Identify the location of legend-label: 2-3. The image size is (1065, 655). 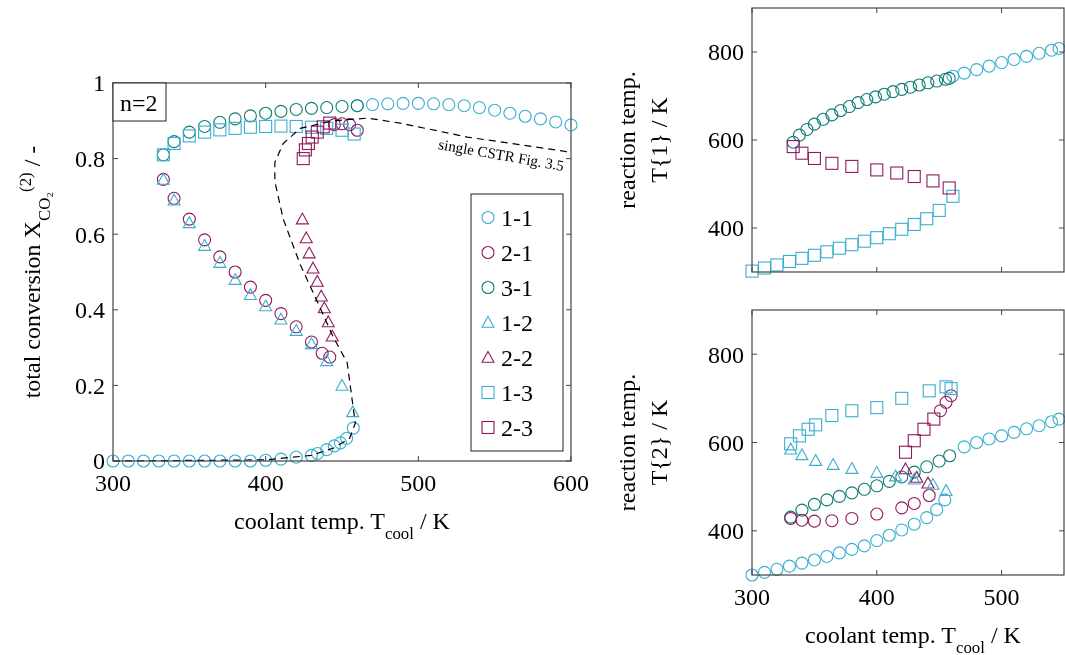
(517, 427).